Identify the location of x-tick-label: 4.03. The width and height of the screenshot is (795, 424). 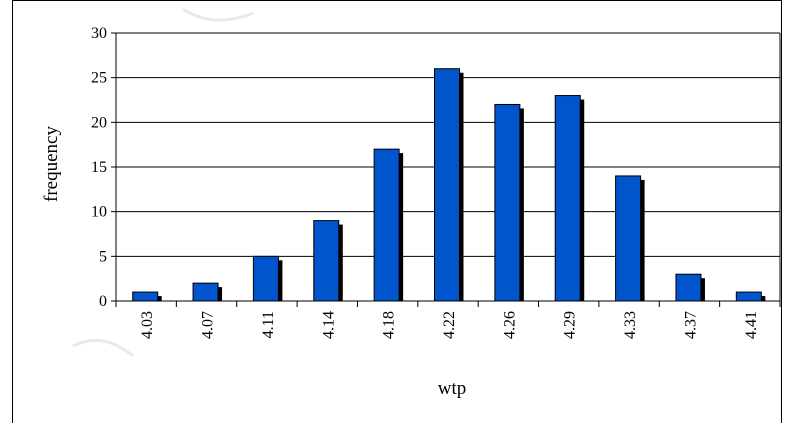
(147, 325).